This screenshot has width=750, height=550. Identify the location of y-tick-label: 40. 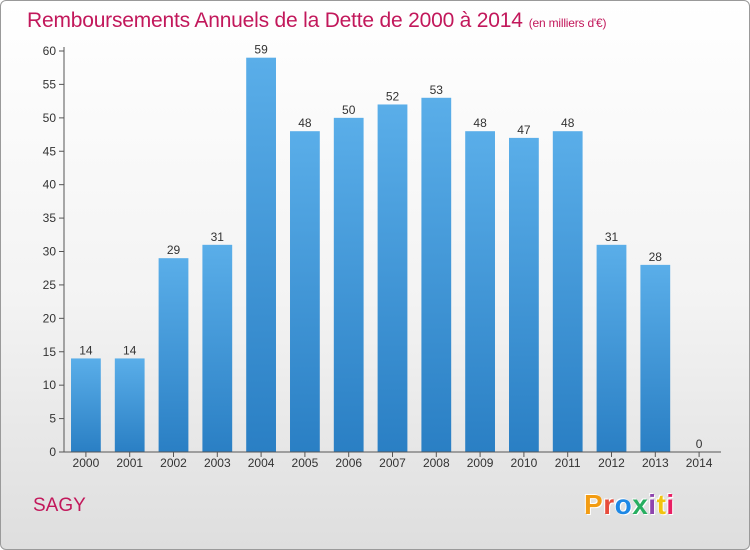
(50, 185).